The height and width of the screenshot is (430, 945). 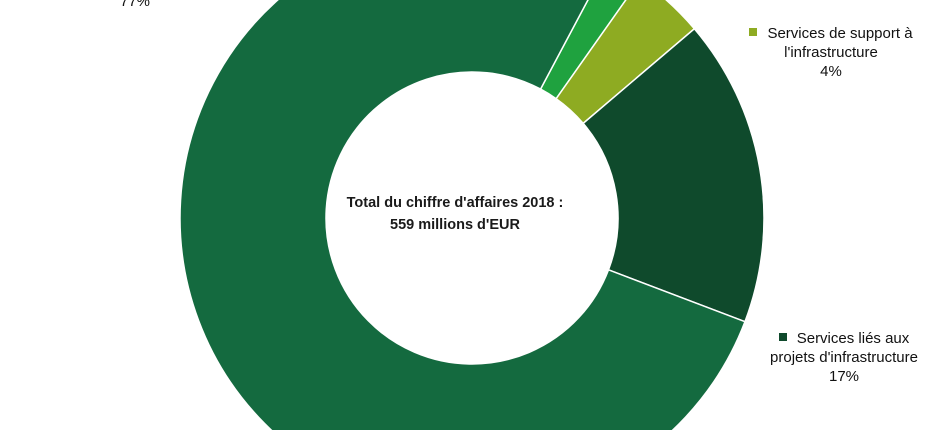 What do you see at coordinates (753, 32) in the screenshot?
I see `legend-swatch-support` at bounding box center [753, 32].